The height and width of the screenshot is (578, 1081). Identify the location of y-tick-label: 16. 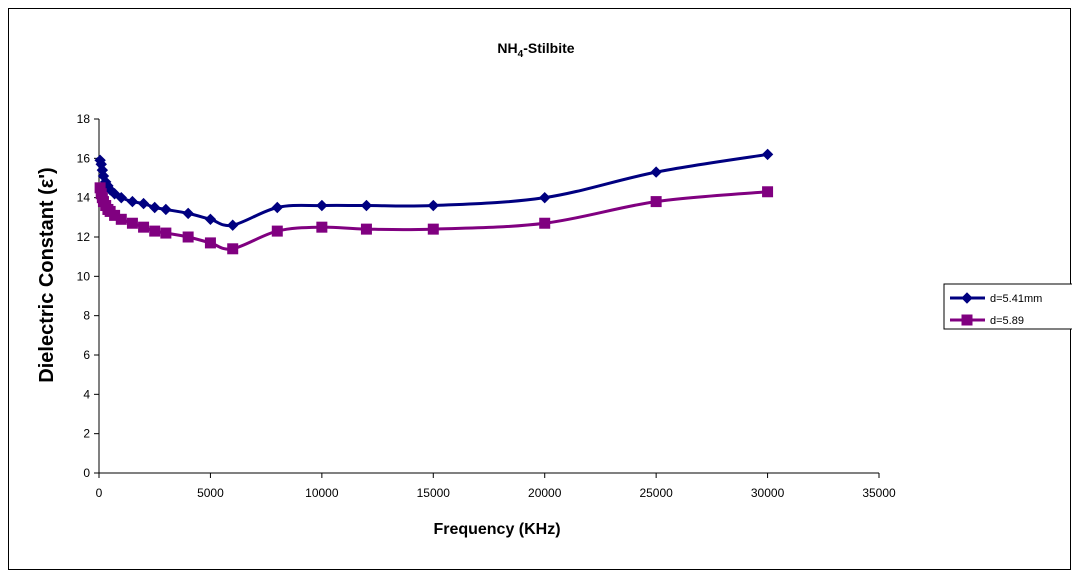
(84, 158).